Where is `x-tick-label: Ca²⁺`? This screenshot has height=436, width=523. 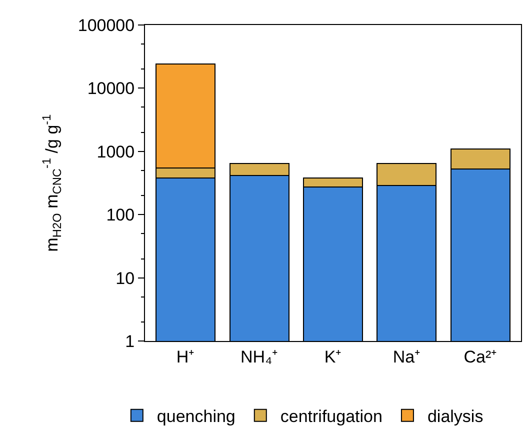
x-tick-label: Ca²⁺ is located at coordinates (481, 356).